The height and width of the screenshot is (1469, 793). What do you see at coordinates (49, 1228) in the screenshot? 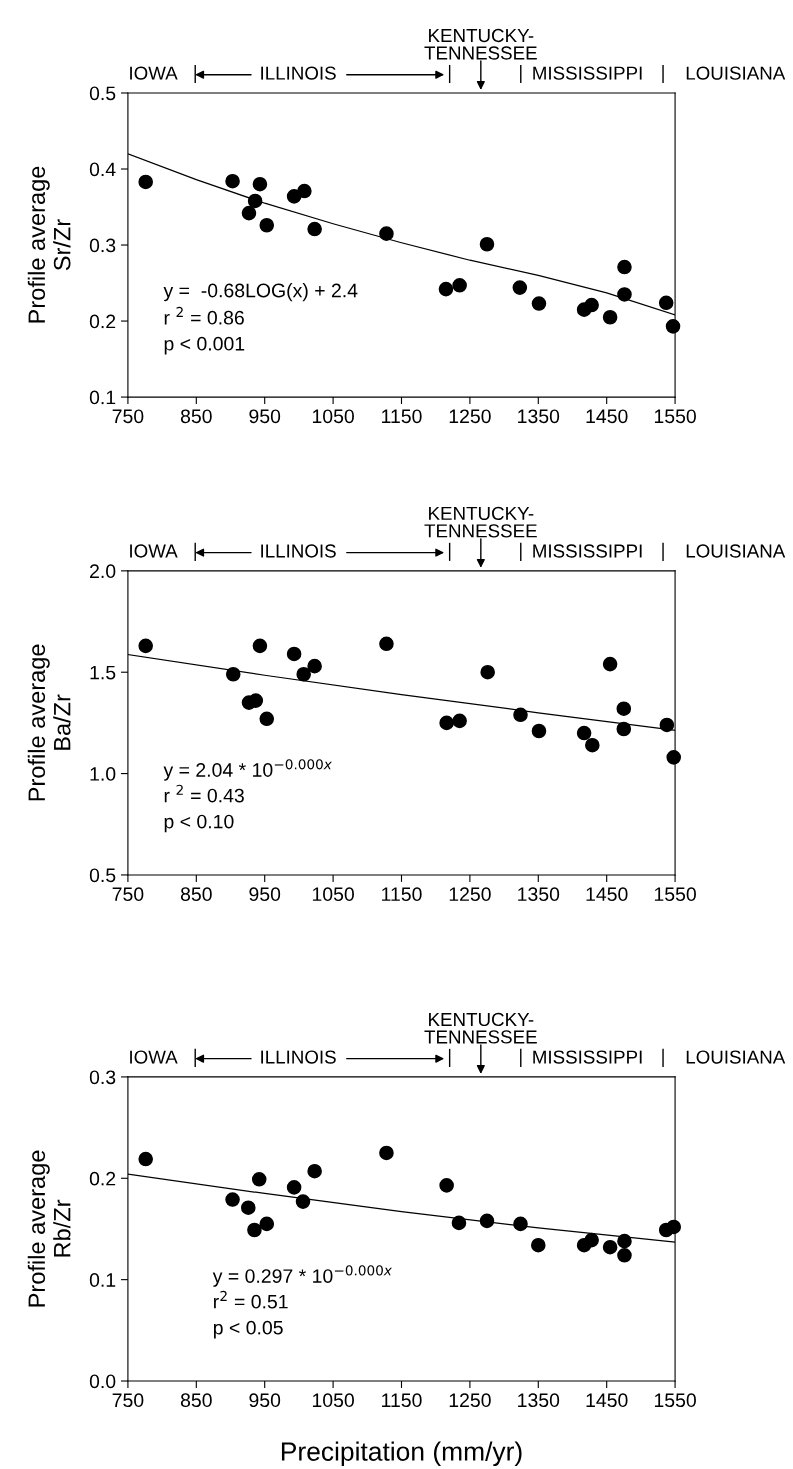
I see `y-axis-title: Profile average Rb/Zr` at bounding box center [49, 1228].